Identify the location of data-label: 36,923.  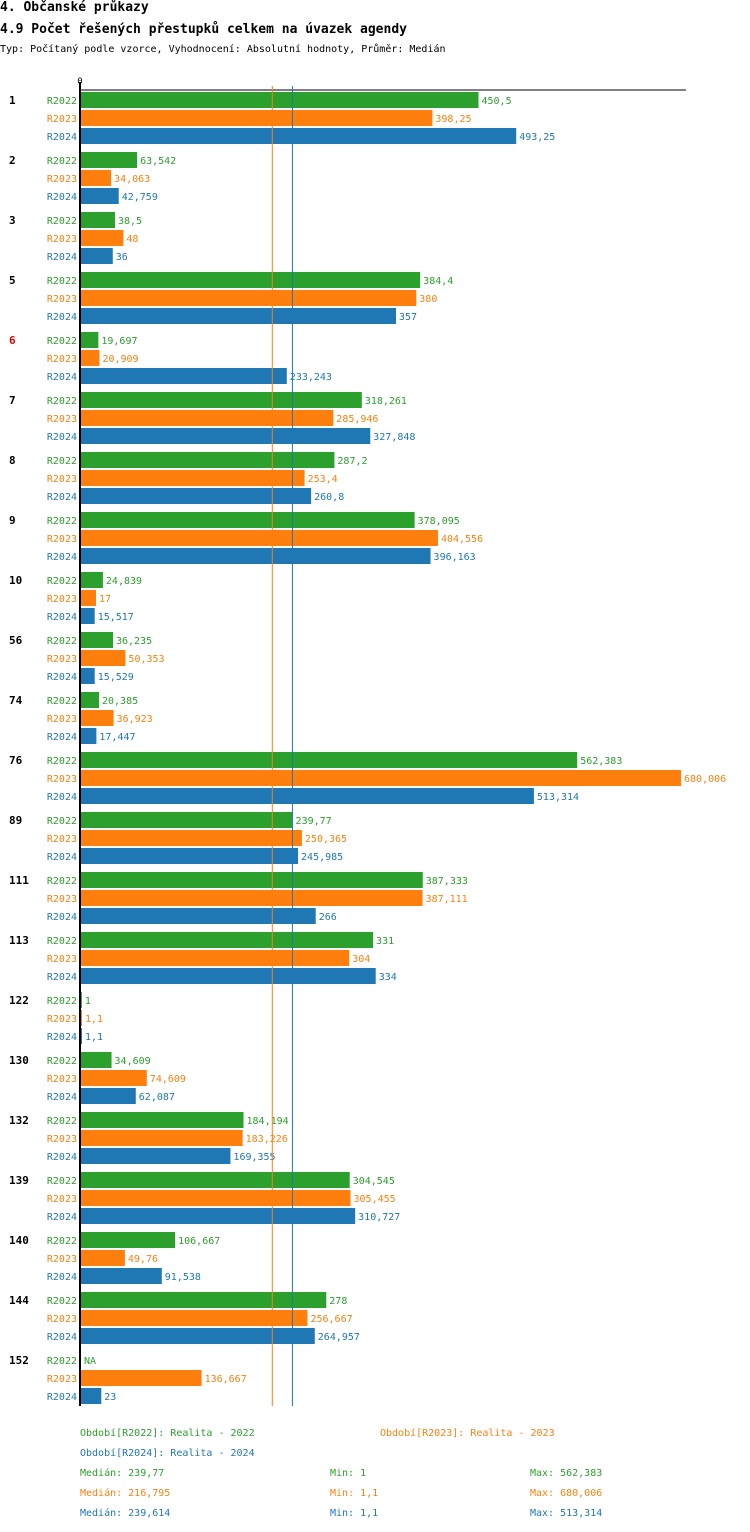
(135, 719).